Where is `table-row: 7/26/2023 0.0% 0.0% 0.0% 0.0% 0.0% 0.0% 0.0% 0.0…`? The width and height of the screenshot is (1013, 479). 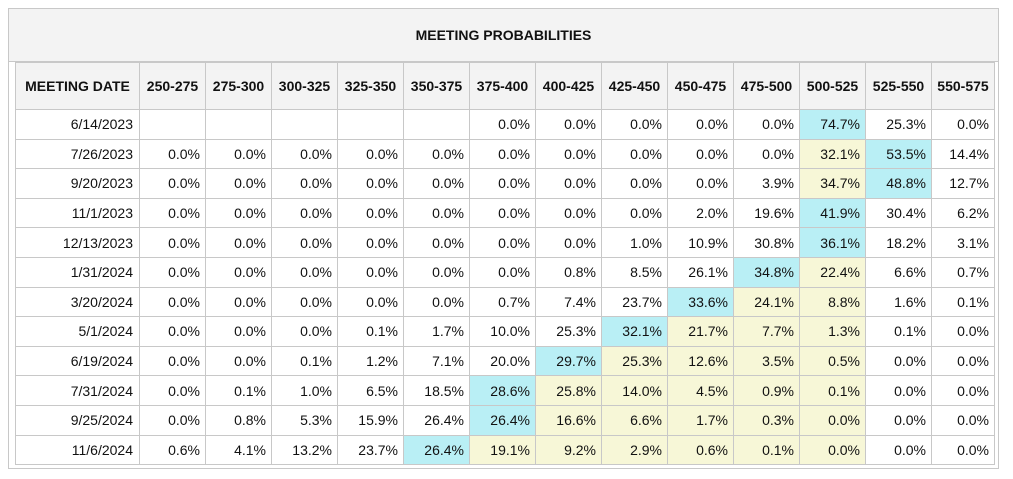
table-row: 7/26/2023 0.0% 0.0% 0.0% 0.0% 0.0% 0.0% 0.0% 0.0… is located at coordinates (505, 154).